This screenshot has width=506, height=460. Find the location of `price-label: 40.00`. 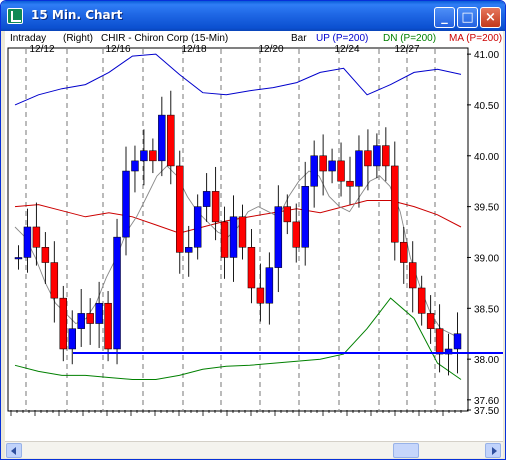

price-label: 40.00 is located at coordinates (486, 157).